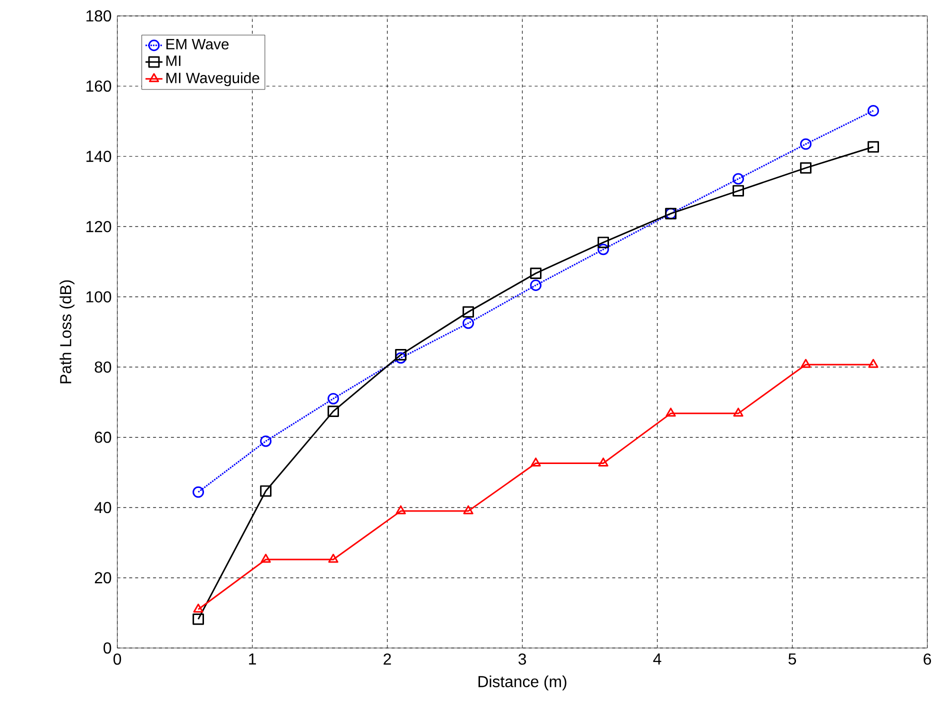  I want to click on x-tick-label: 3, so click(522, 659).